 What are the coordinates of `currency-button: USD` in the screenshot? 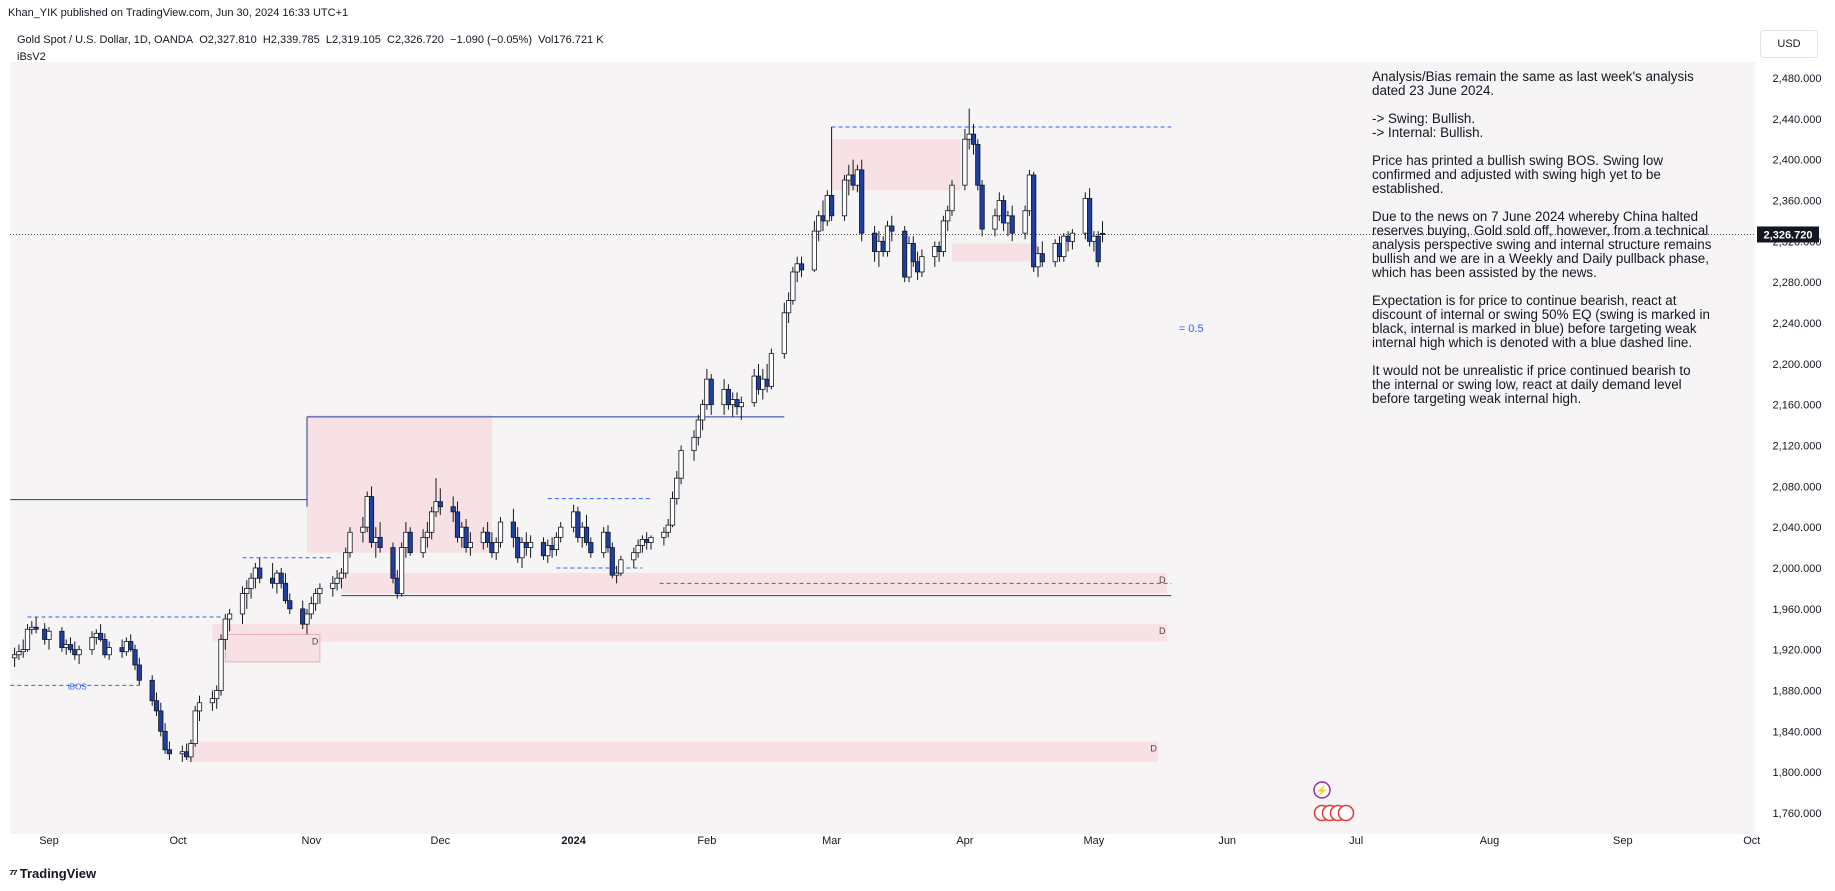 It's located at (1789, 44).